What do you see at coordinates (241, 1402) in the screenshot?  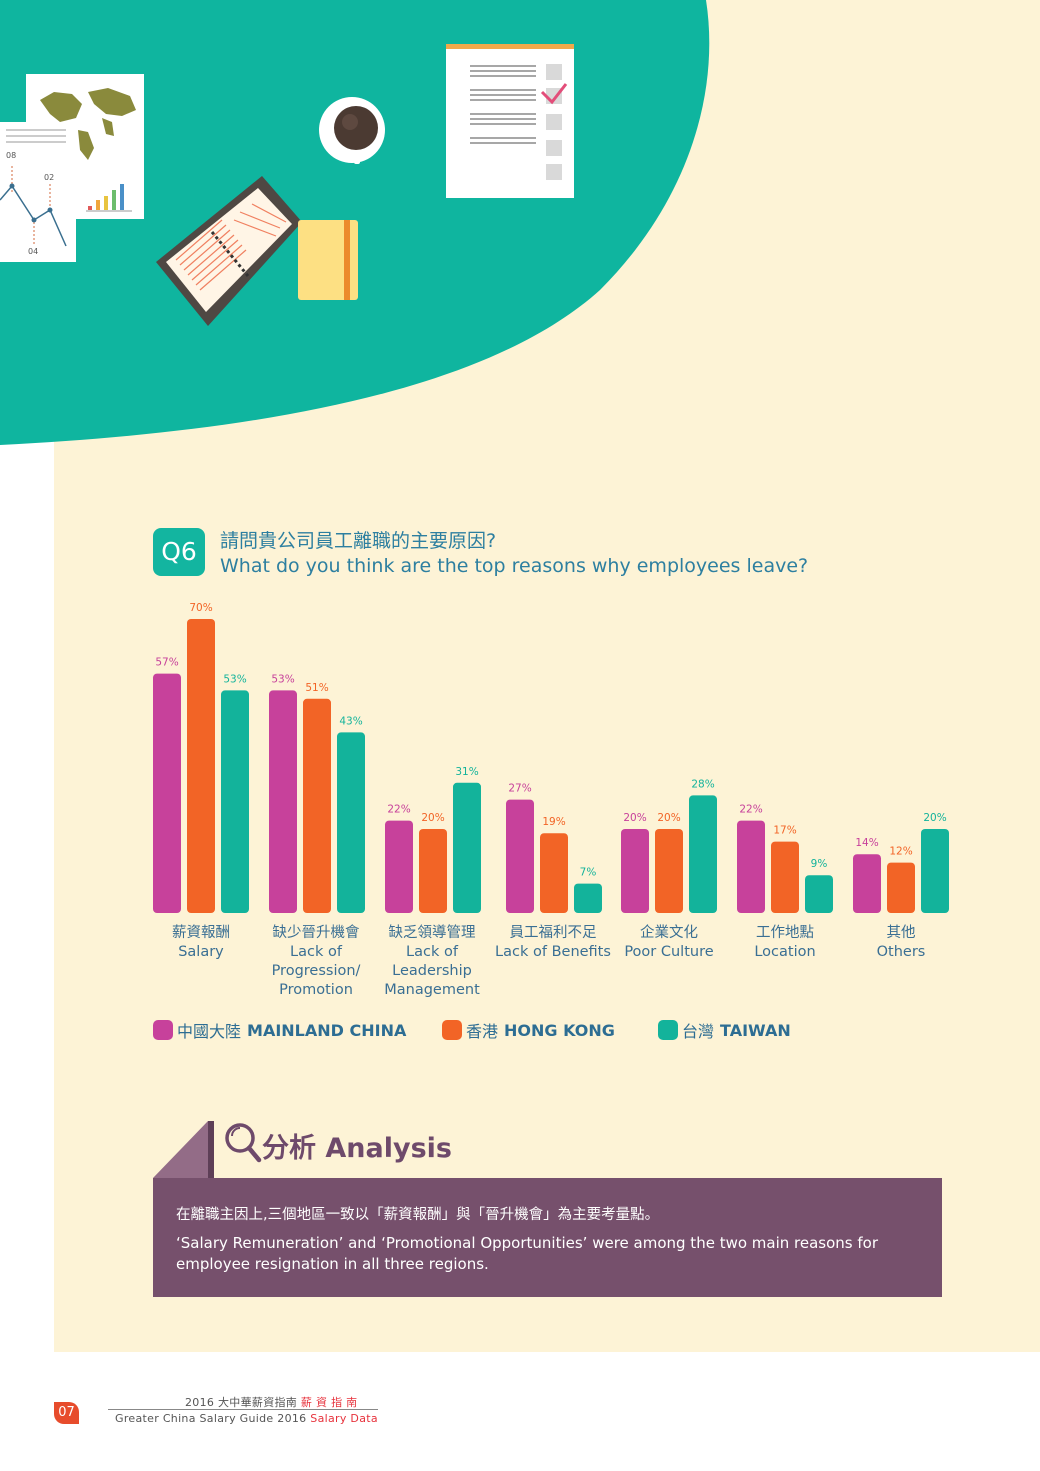 I see `footer-title-zh-prefix: 2016 大中華薪資指南` at bounding box center [241, 1402].